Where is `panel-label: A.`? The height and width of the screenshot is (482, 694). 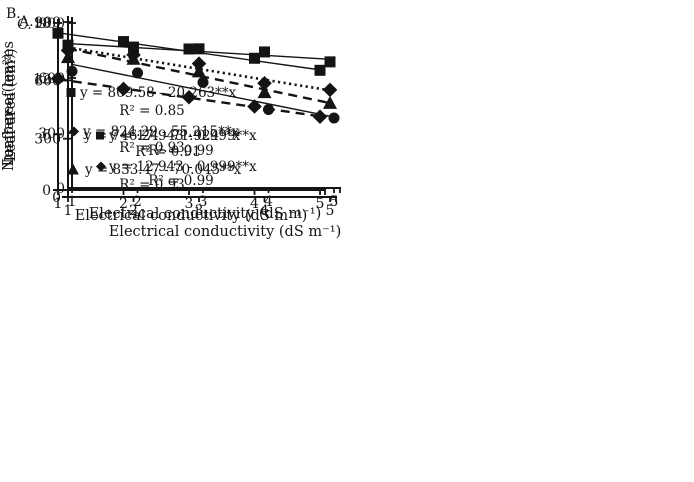
panel-label: A. is located at coordinates (26, 22).